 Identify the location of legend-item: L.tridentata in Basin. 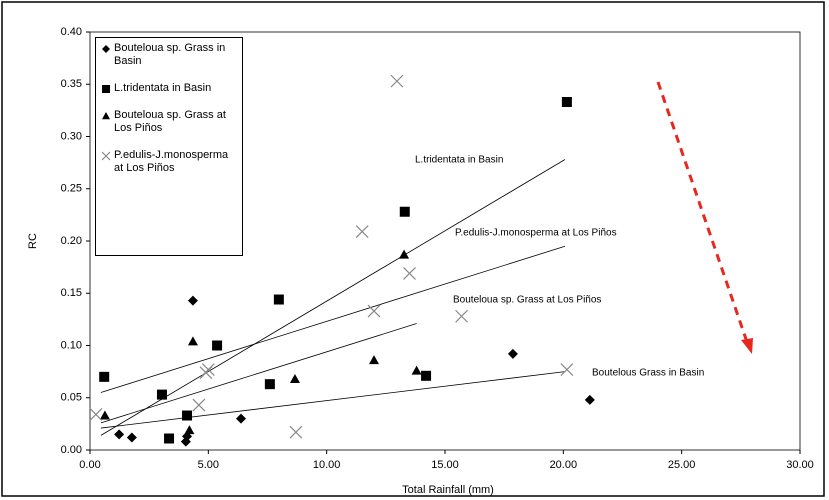
(169, 88).